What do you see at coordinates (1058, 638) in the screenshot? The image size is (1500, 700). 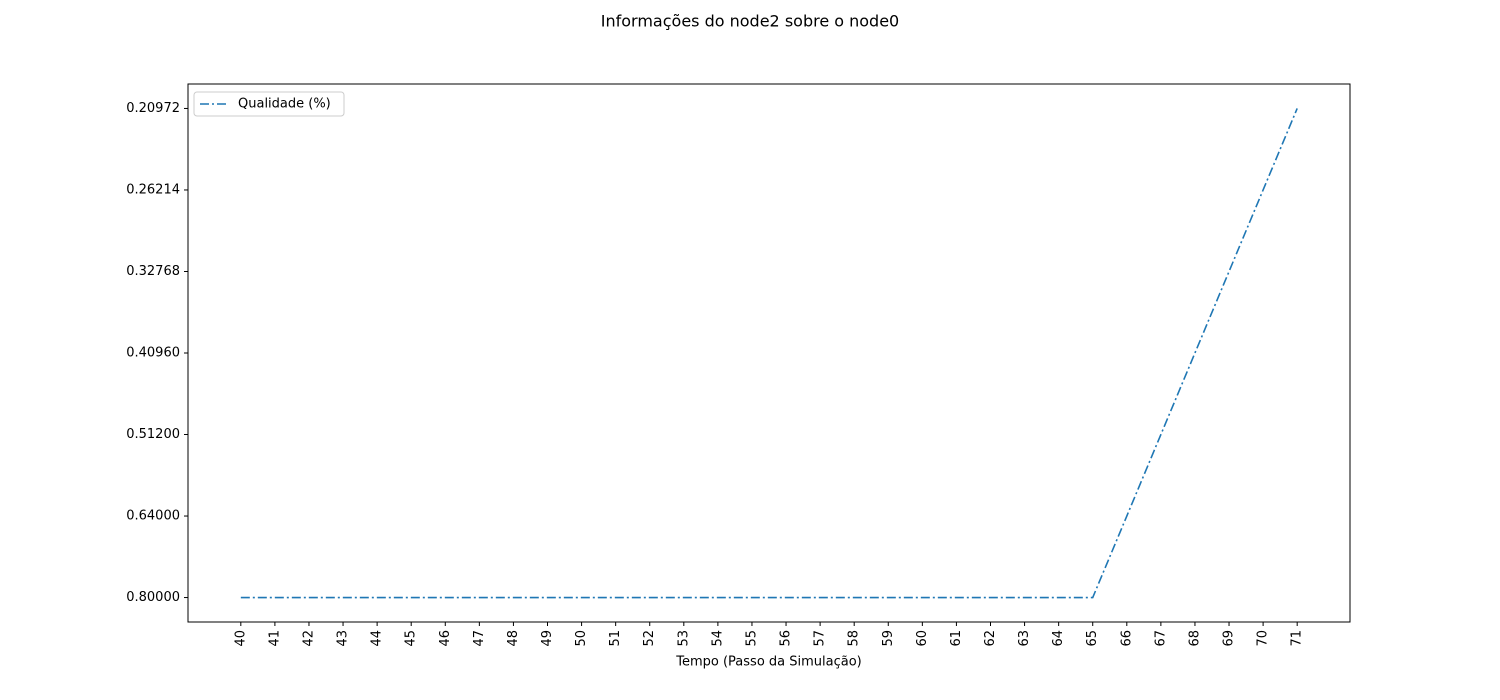 I see `x-tick-label: 64` at bounding box center [1058, 638].